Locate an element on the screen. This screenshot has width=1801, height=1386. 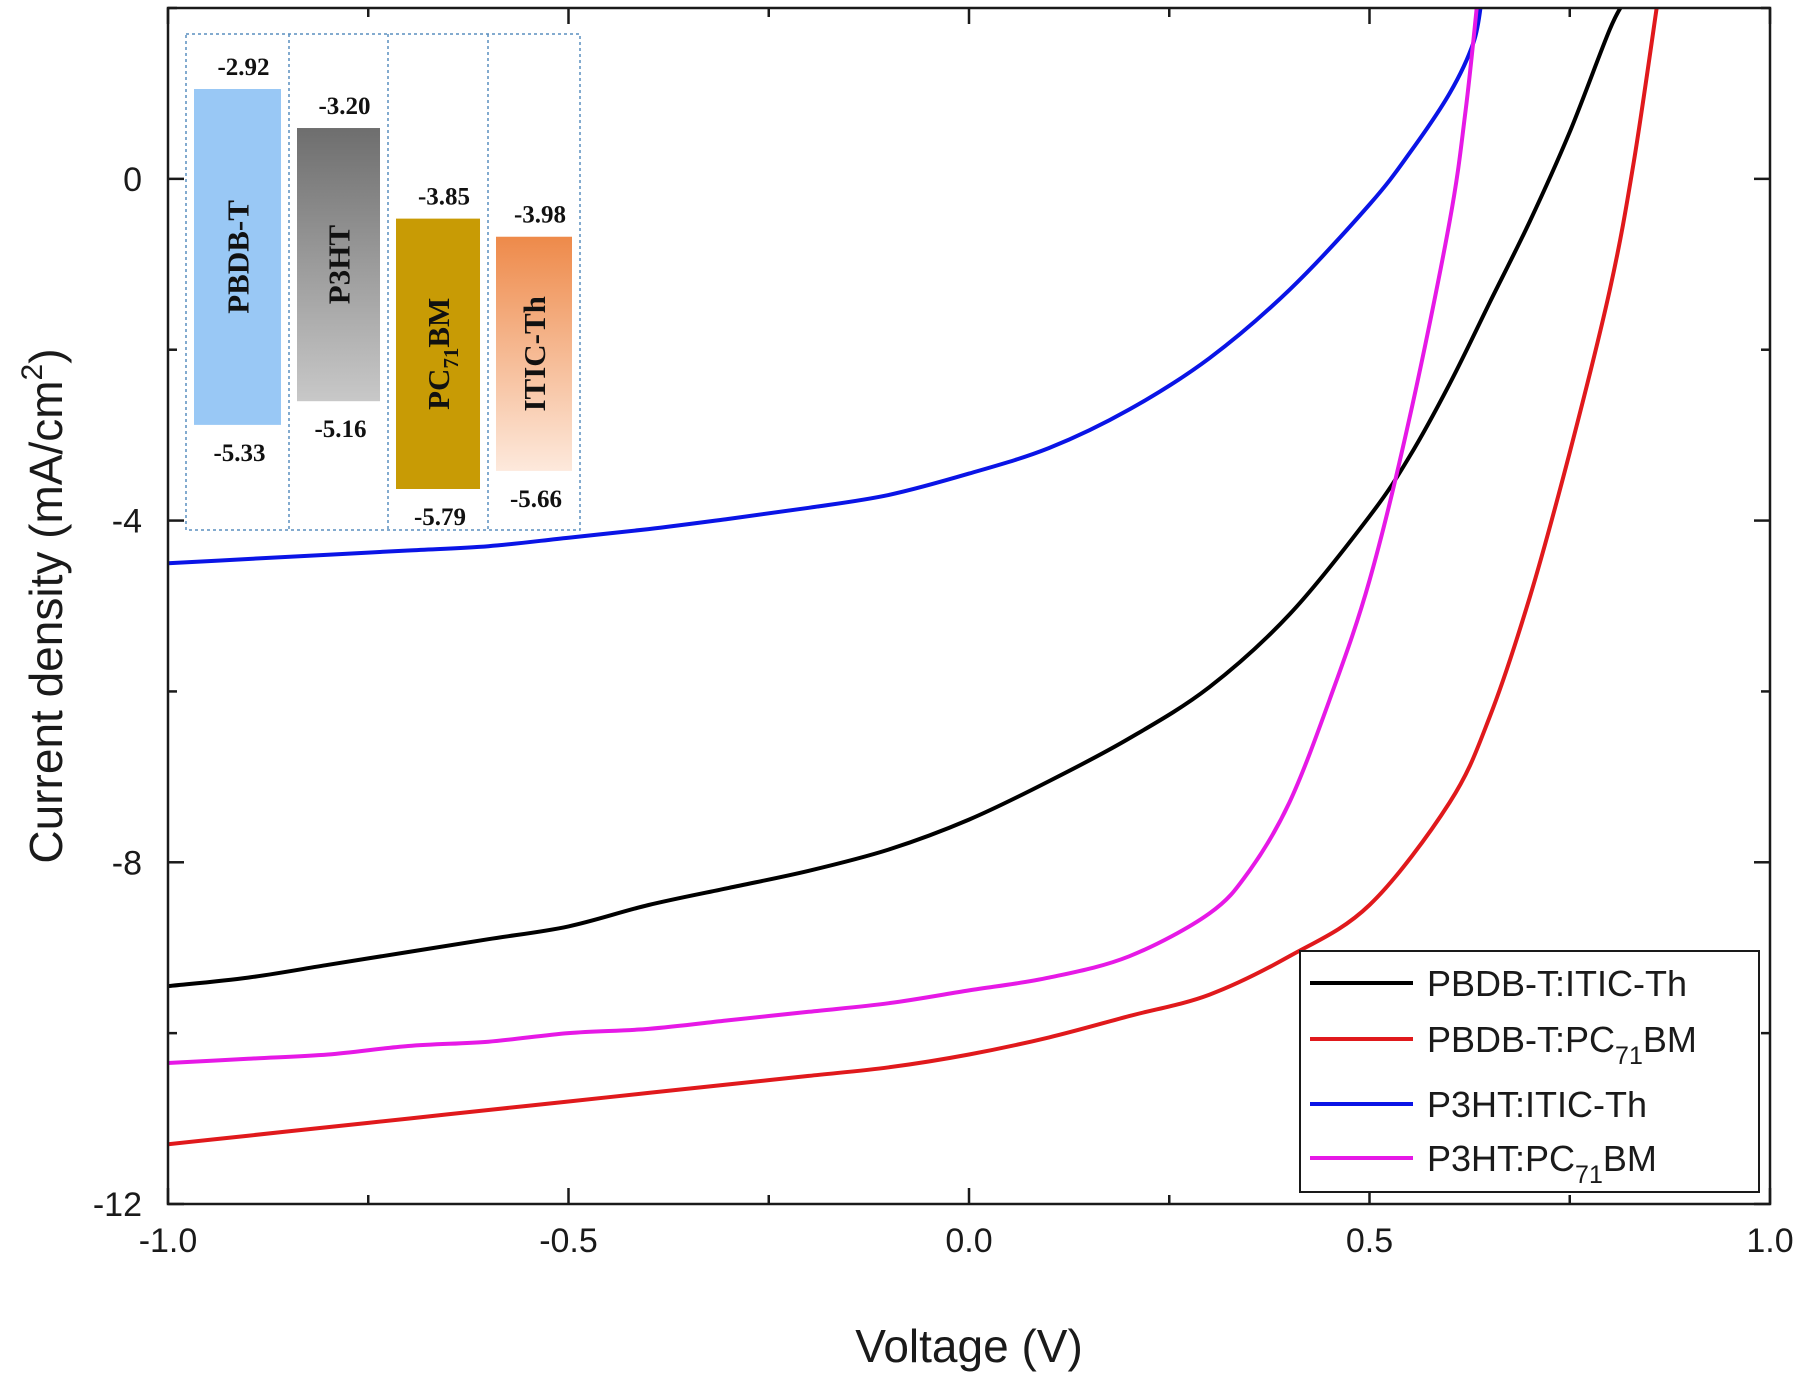
lumo-value-ITIC-Th: -3.98 is located at coordinates (540, 215).